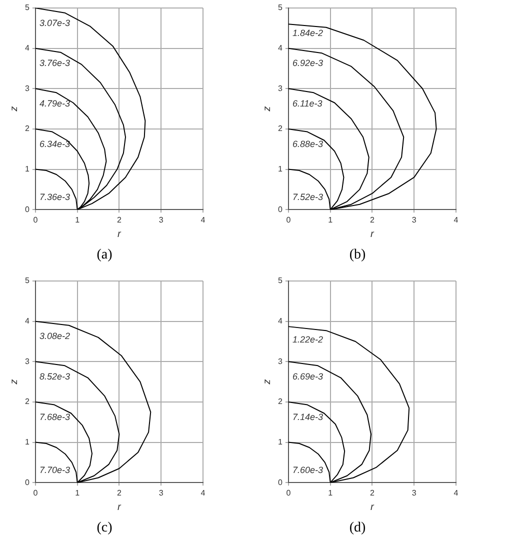 The width and height of the screenshot is (506, 546). I want to click on annotation: 3.08e-2, so click(54, 336).